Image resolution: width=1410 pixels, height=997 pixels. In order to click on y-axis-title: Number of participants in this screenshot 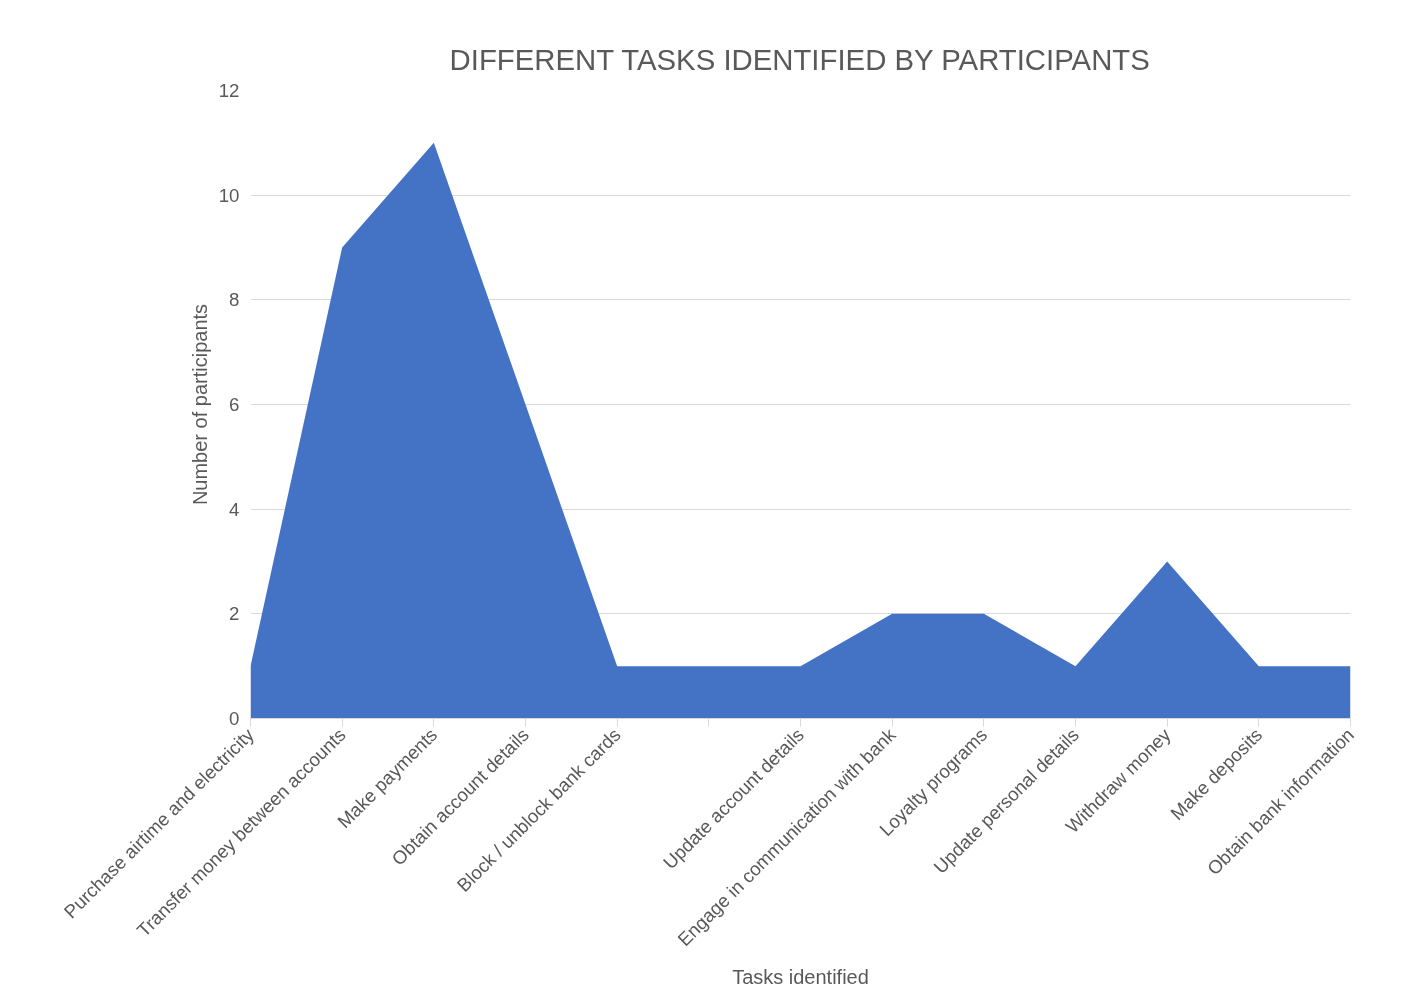, I will do `click(199, 404)`.